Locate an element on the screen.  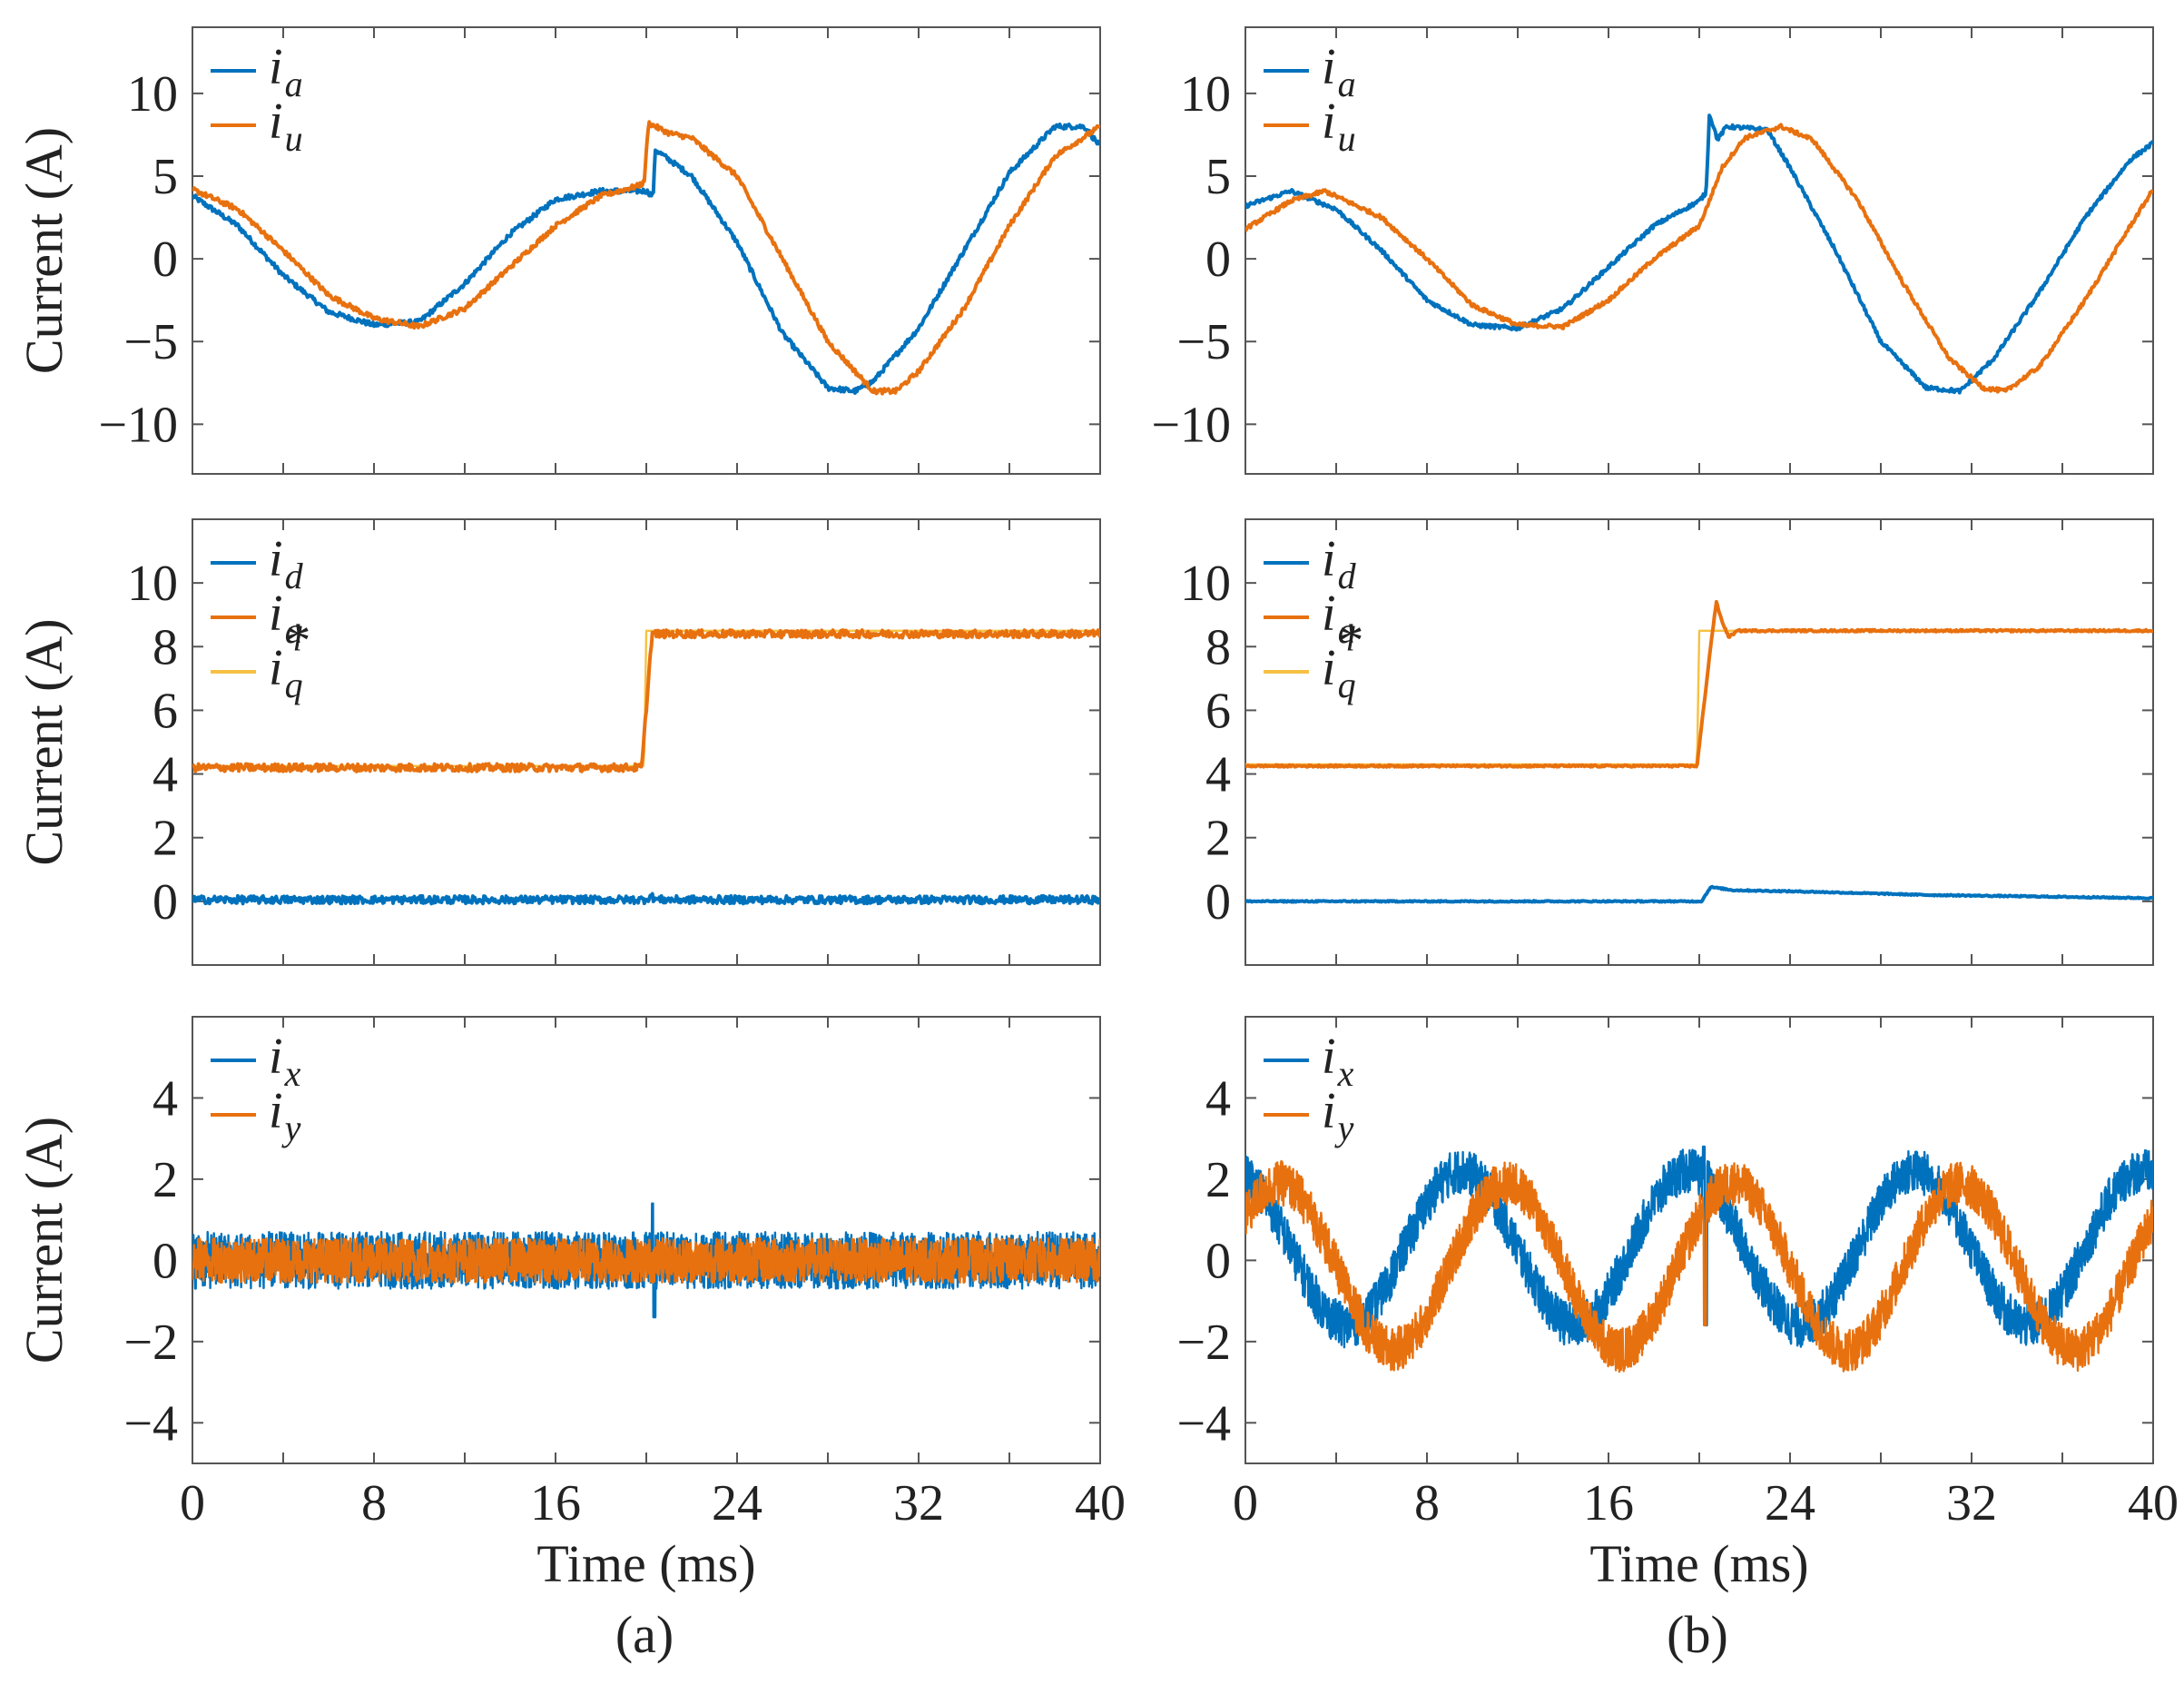
plot-frame is located at coordinates (1699, 1240).